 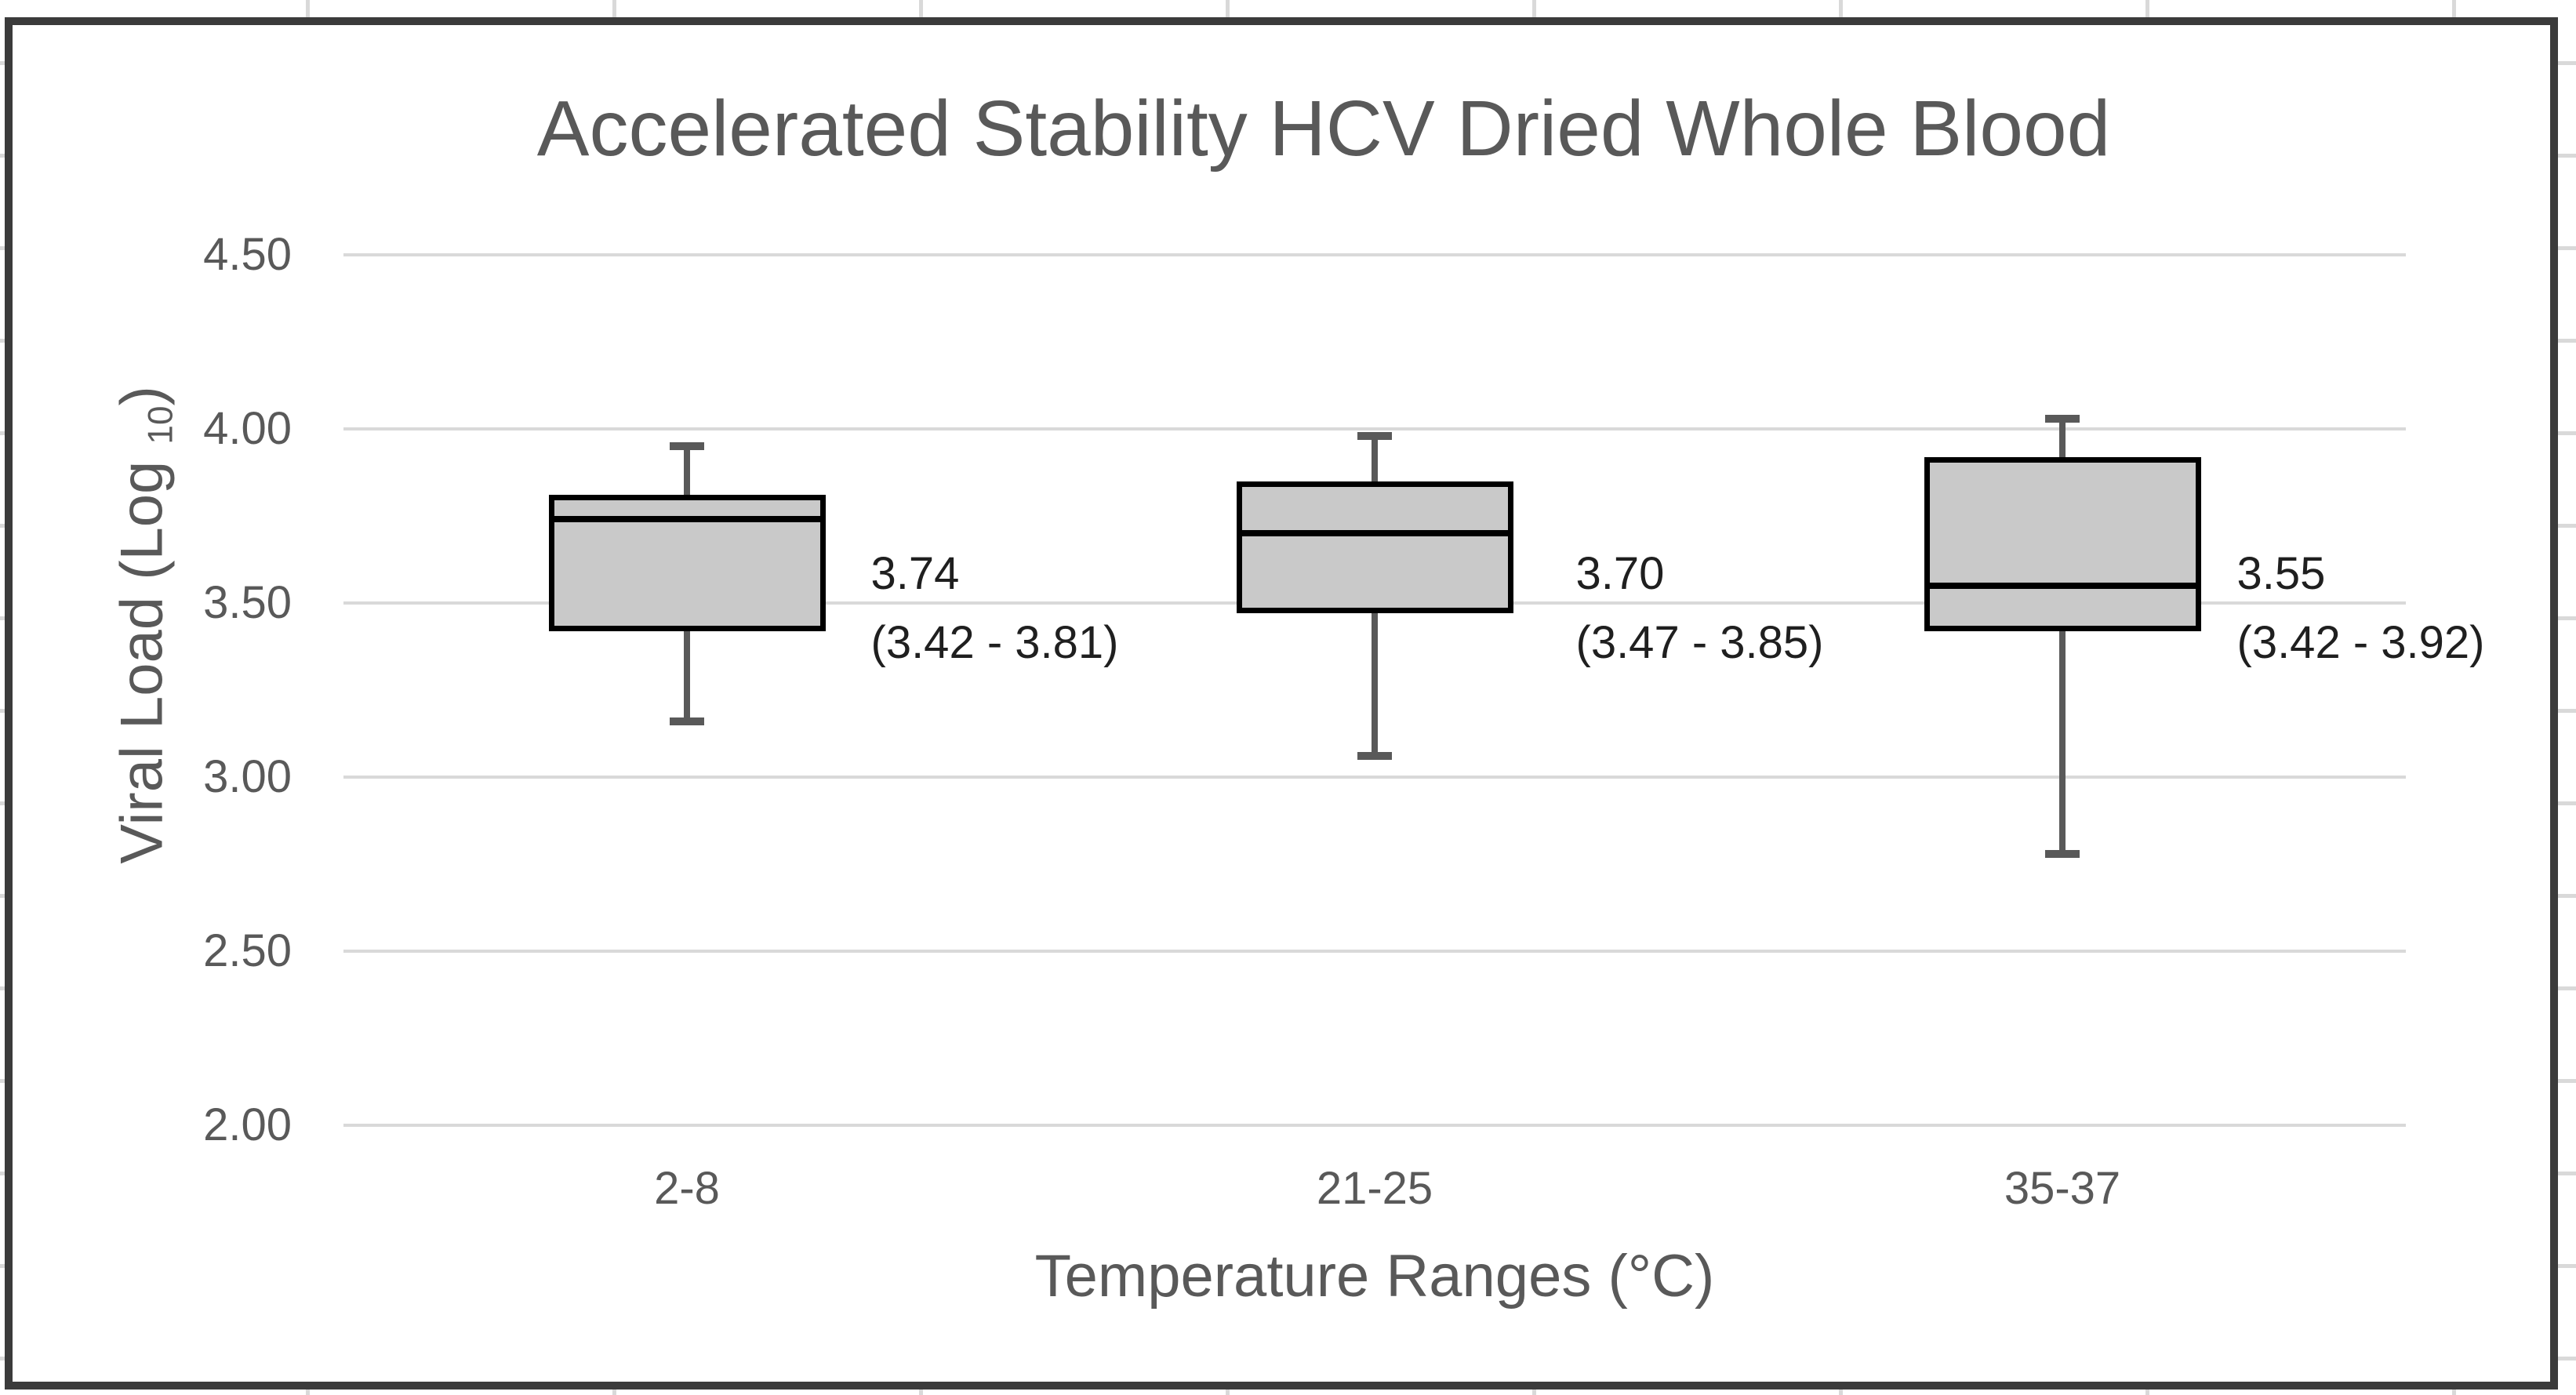 I want to click on gridline-y-2.50, so click(x=1374, y=952).